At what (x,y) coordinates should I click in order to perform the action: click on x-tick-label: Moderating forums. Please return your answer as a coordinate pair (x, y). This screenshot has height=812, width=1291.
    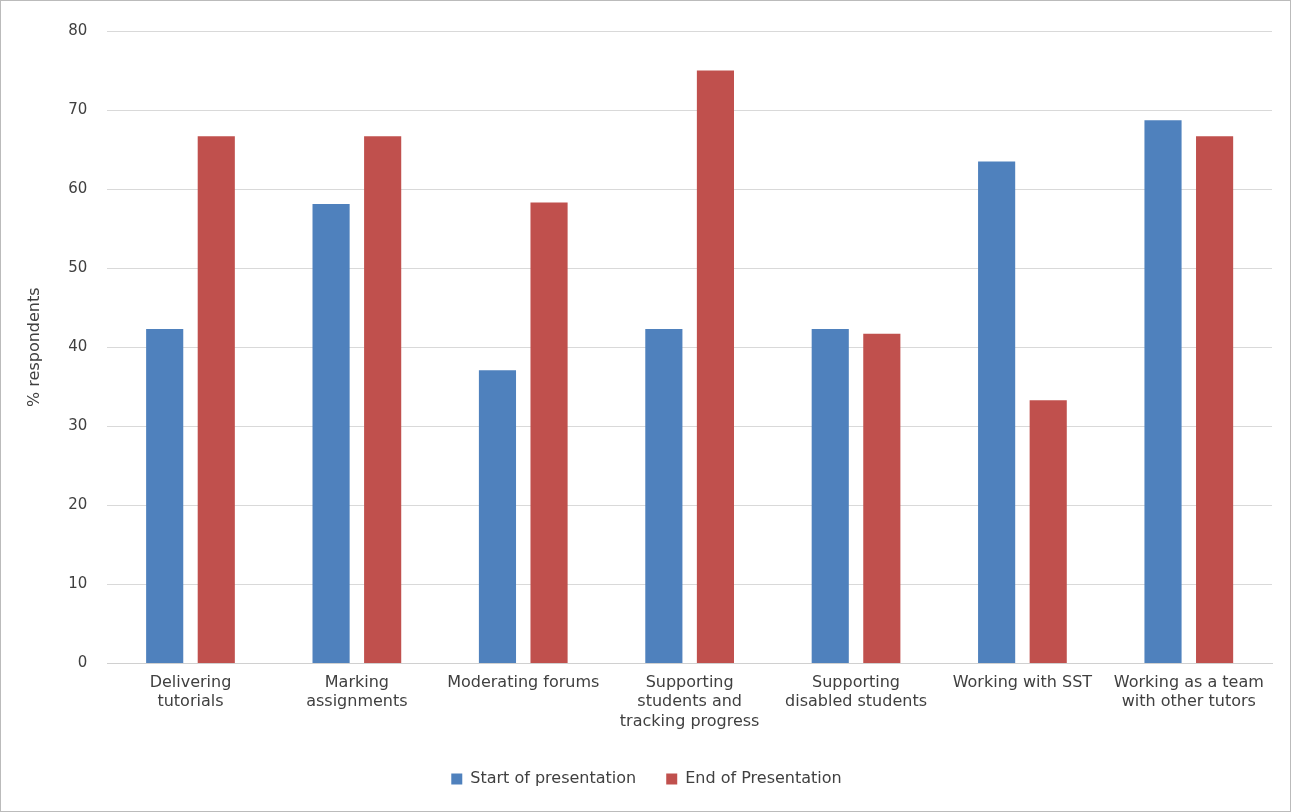
    Looking at the image, I should click on (523, 682).